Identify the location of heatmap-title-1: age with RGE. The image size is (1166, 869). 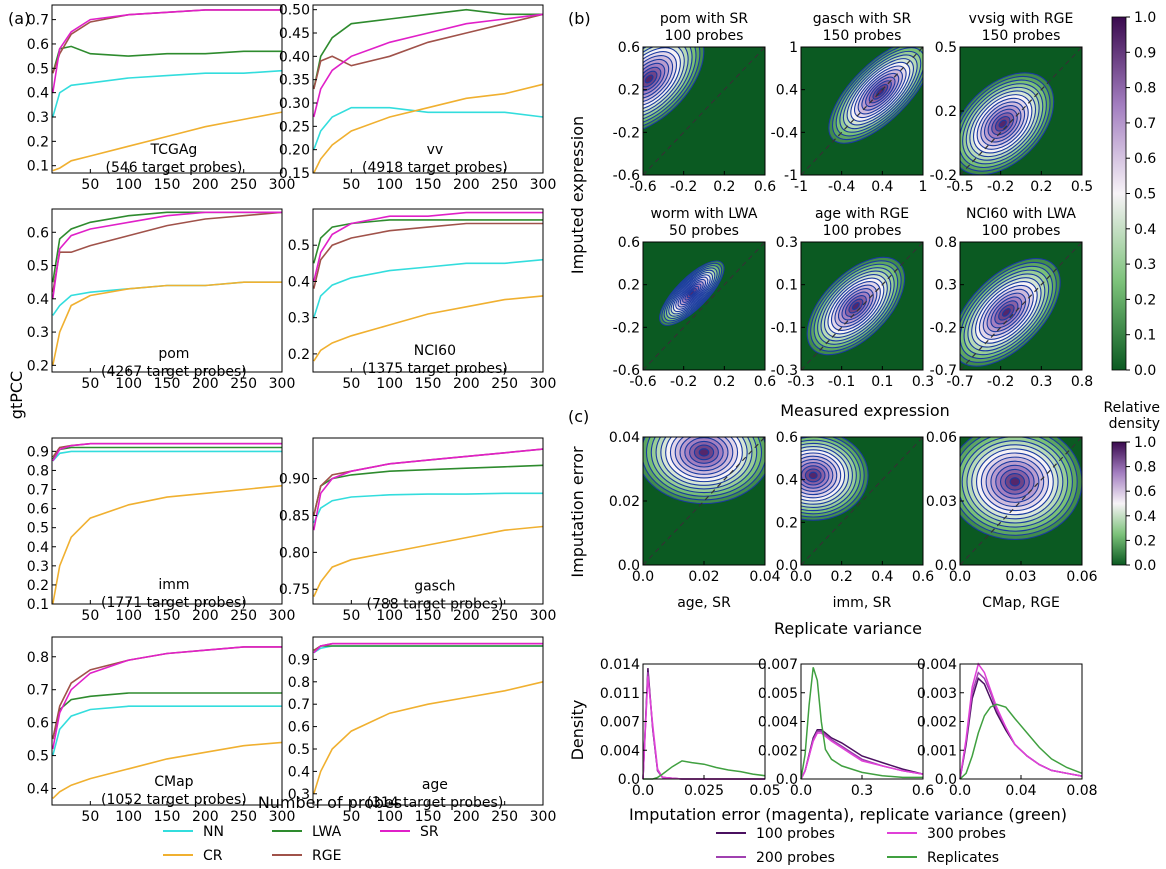
(862, 214).